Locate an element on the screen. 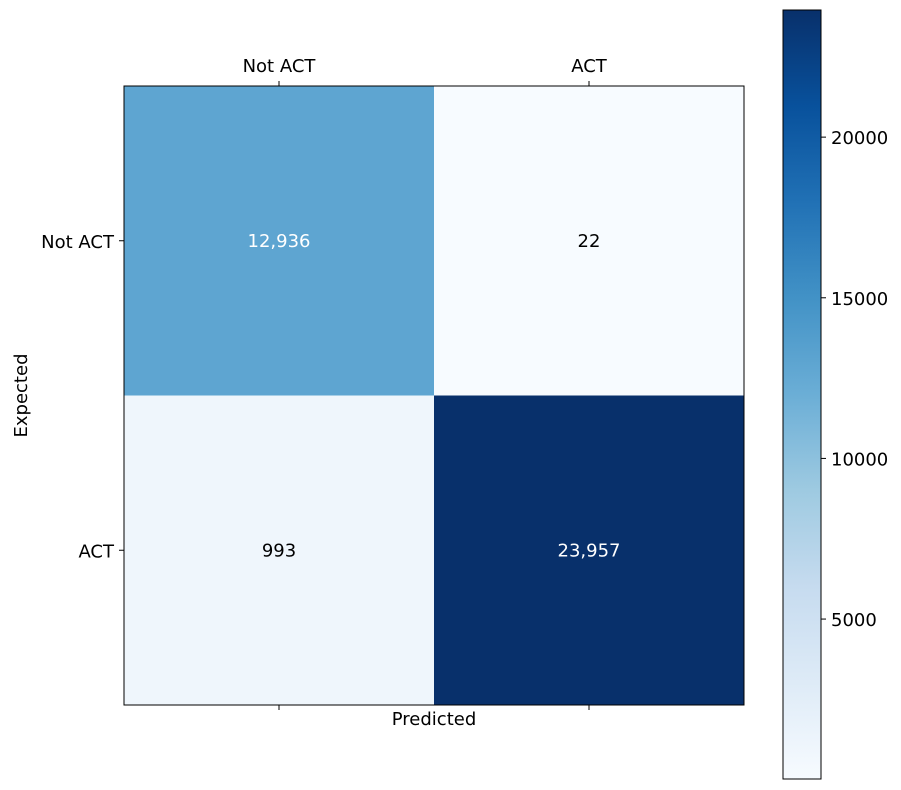 The width and height of the screenshot is (901, 790). cell-value-label: 993 is located at coordinates (279, 550).